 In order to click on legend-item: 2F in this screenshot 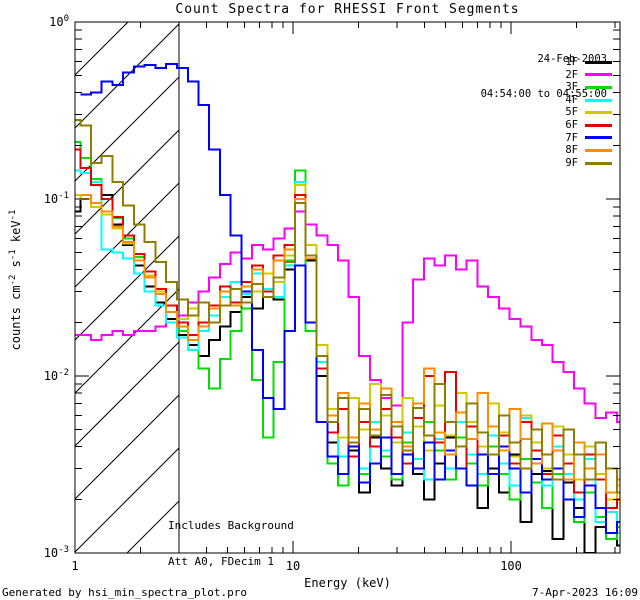, I will do `click(588, 75)`.